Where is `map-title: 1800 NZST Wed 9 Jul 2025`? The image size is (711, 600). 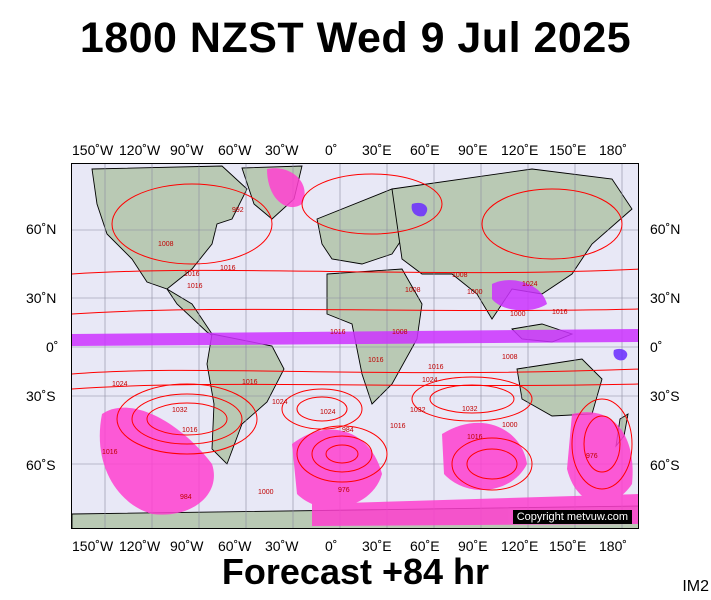 map-title: 1800 NZST Wed 9 Jul 2025 is located at coordinates (355, 38).